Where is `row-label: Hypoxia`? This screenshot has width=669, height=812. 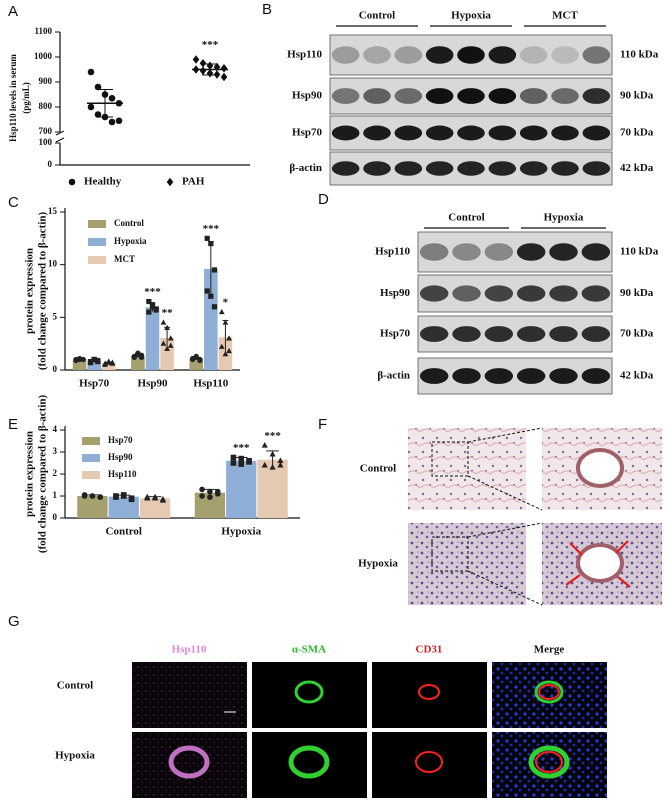
row-label: Hypoxia is located at coordinates (75, 756).